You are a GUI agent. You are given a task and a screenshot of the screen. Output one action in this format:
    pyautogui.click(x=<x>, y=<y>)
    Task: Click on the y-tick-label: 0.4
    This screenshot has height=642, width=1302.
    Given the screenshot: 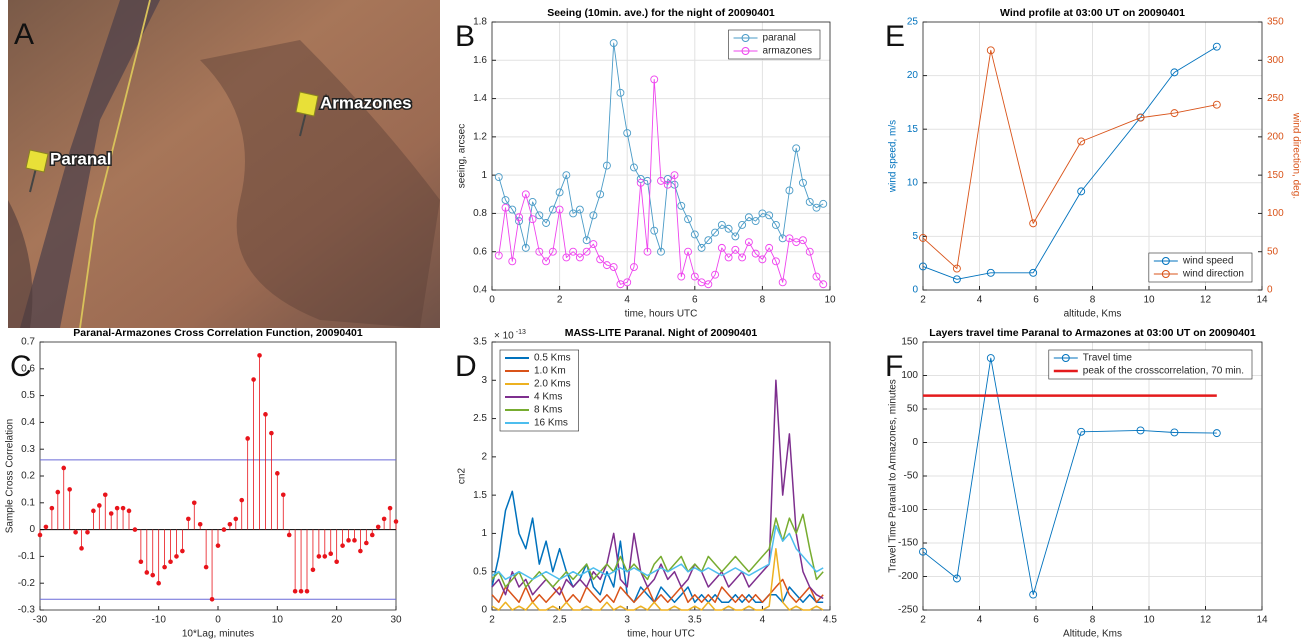 What is the action you would take?
    pyautogui.click(x=480, y=290)
    